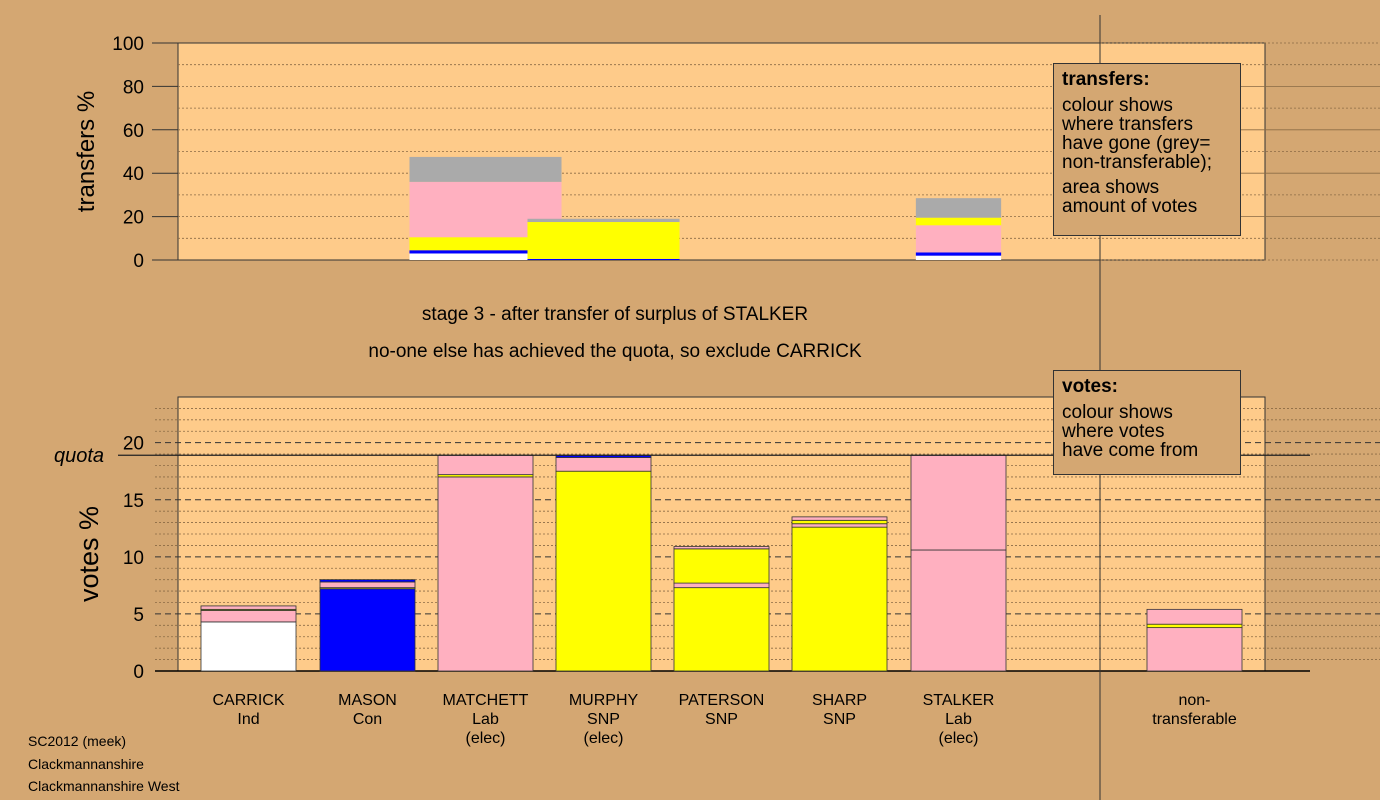 This screenshot has height=800, width=1380. Describe the element at coordinates (604, 700) in the screenshot. I see `category-label: MURPHY` at that location.